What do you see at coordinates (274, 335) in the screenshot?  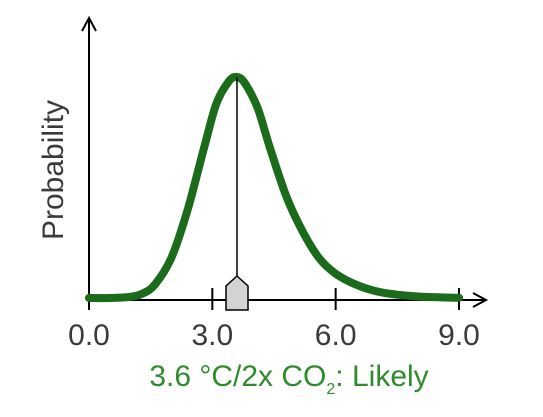 I see `x-tick-labels: 0.0 3.0 6.0 9.0` at bounding box center [274, 335].